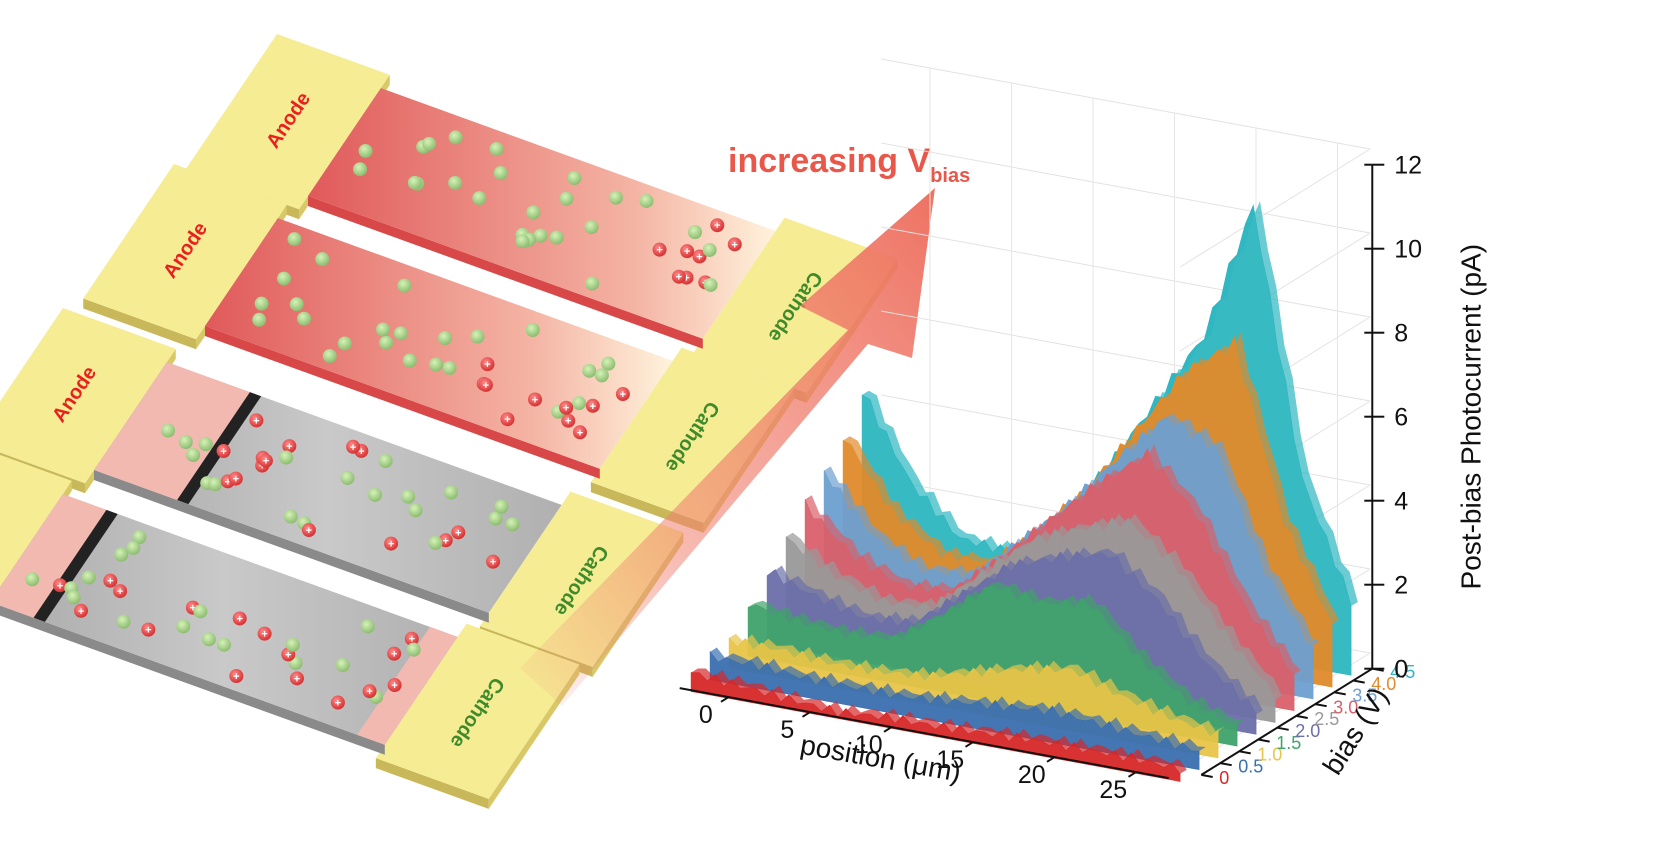  Describe the element at coordinates (924, 733) in the screenshot. I see `x-axis-line` at that location.